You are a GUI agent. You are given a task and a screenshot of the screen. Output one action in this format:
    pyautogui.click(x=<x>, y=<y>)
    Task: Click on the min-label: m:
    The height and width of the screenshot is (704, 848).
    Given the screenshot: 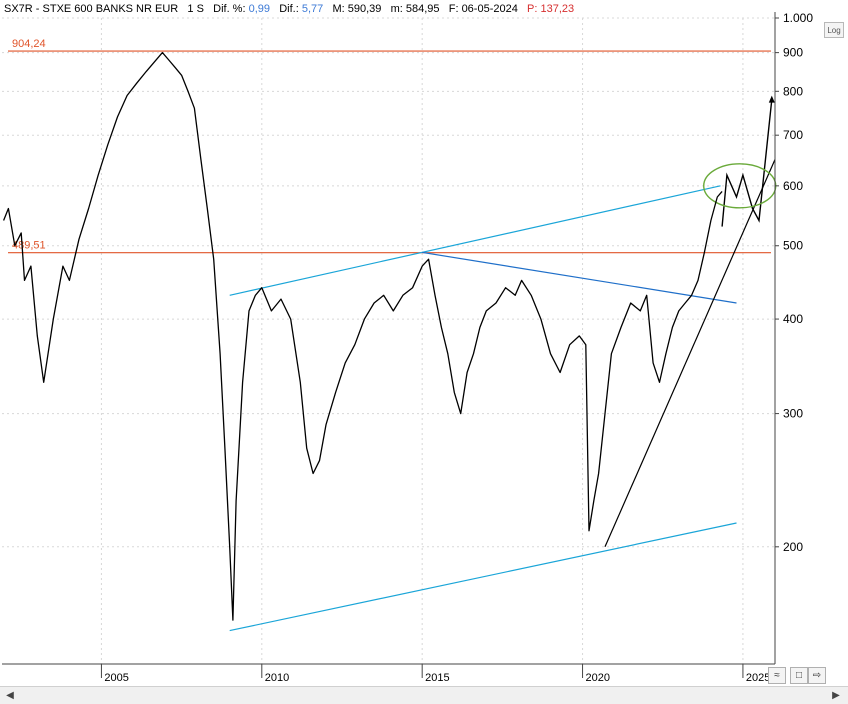 What is the action you would take?
    pyautogui.click(x=396, y=9)
    